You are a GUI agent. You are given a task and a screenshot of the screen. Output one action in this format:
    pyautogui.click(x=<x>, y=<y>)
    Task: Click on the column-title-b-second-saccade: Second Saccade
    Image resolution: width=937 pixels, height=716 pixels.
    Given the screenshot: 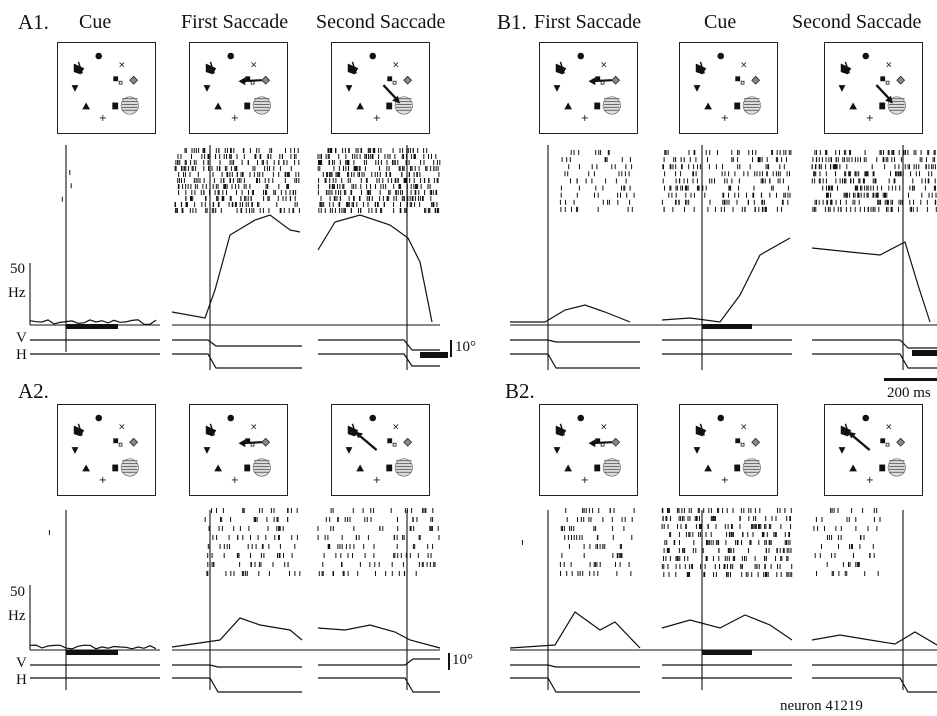 What is the action you would take?
    pyautogui.click(x=857, y=22)
    